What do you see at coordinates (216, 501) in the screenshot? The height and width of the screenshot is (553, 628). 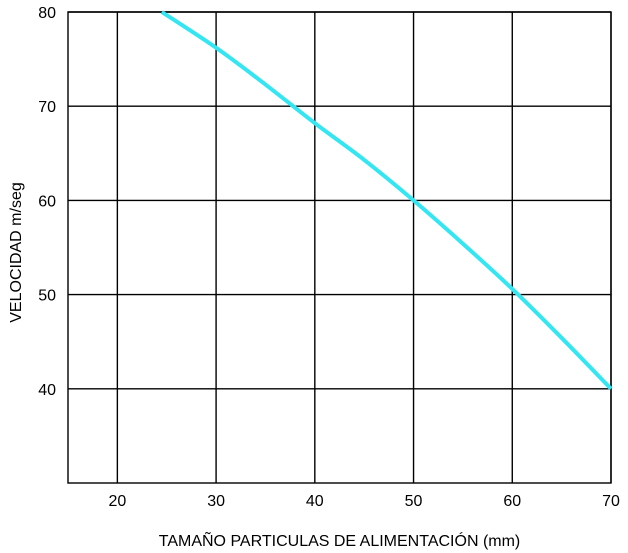 I see `x-tick-label: 30` at bounding box center [216, 501].